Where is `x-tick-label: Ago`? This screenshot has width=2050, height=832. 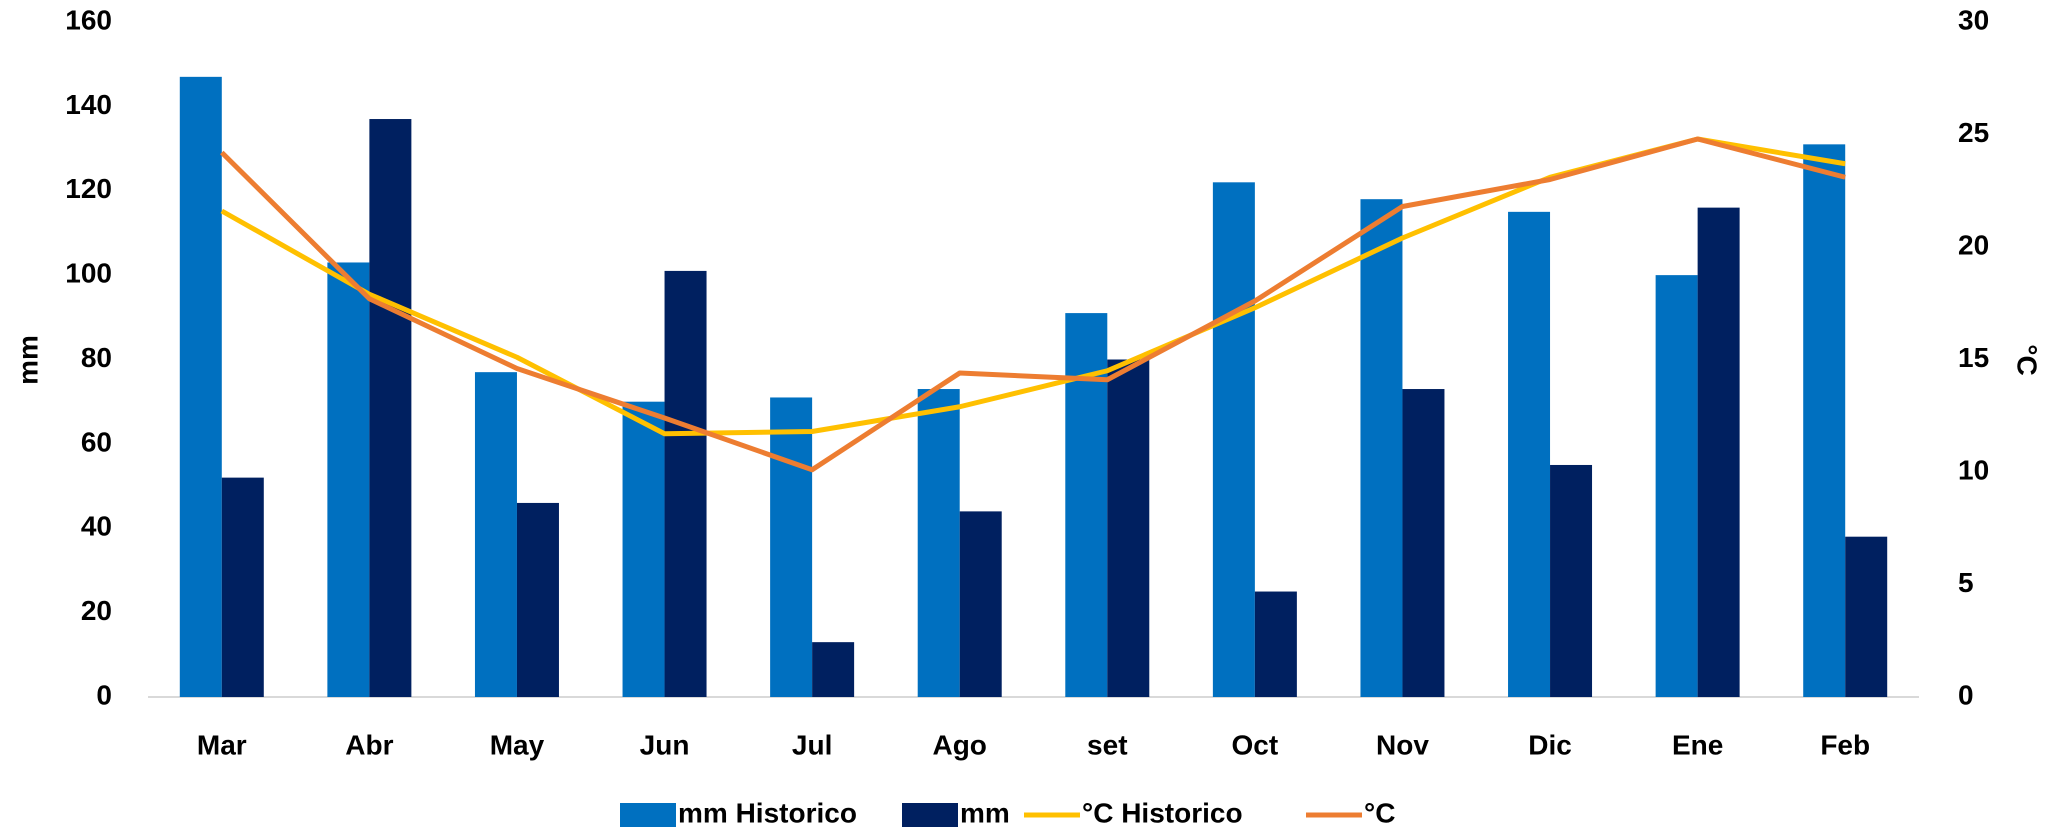 x-tick-label: Ago is located at coordinates (959, 744).